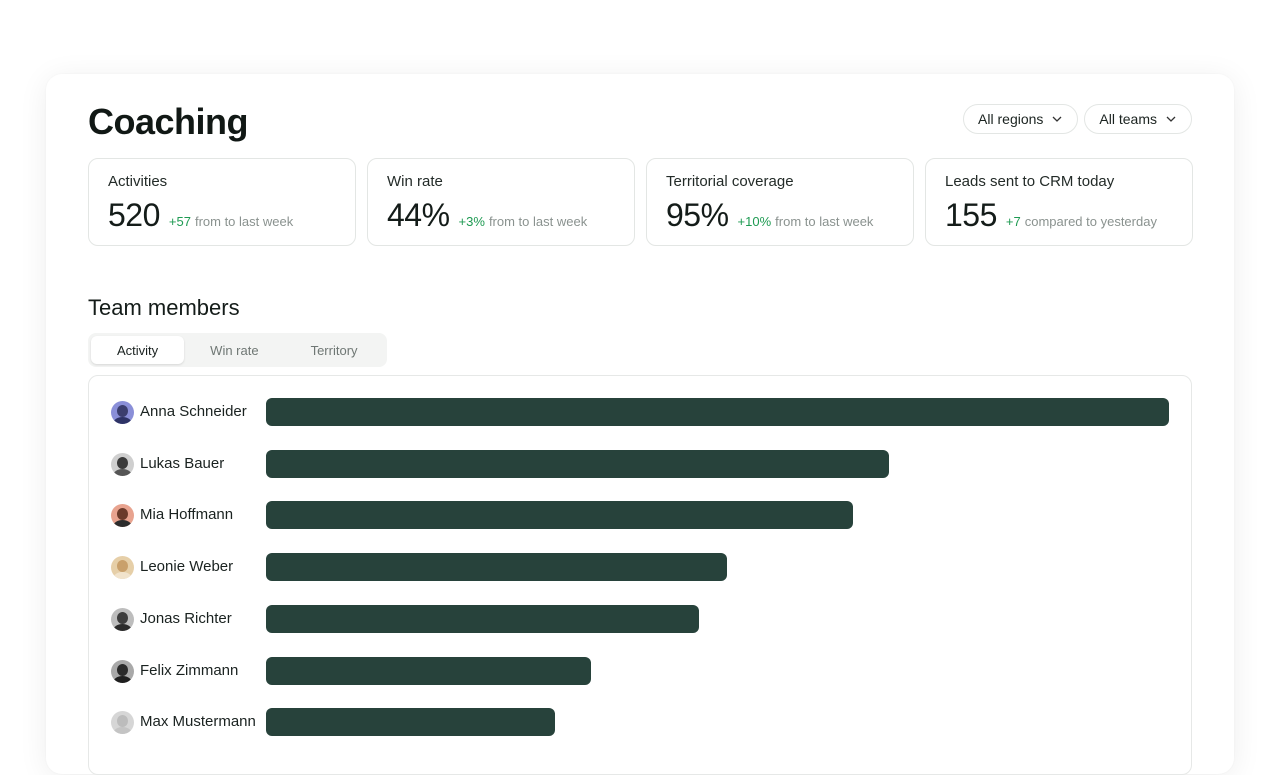  I want to click on member-name: Felix Zimmann, so click(189, 670).